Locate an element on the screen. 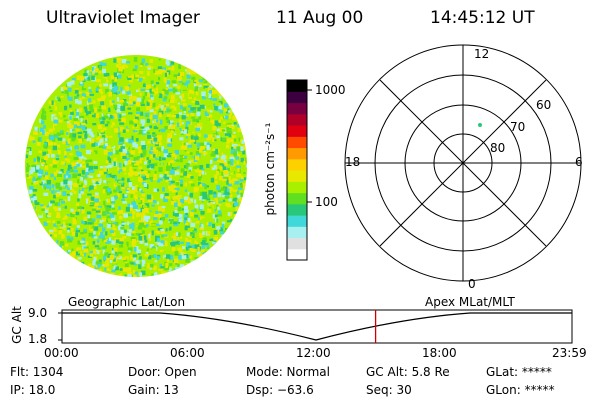 The height and width of the screenshot is (400, 600). timeline-ytick-label-high: 9.0 is located at coordinates (38, 313).